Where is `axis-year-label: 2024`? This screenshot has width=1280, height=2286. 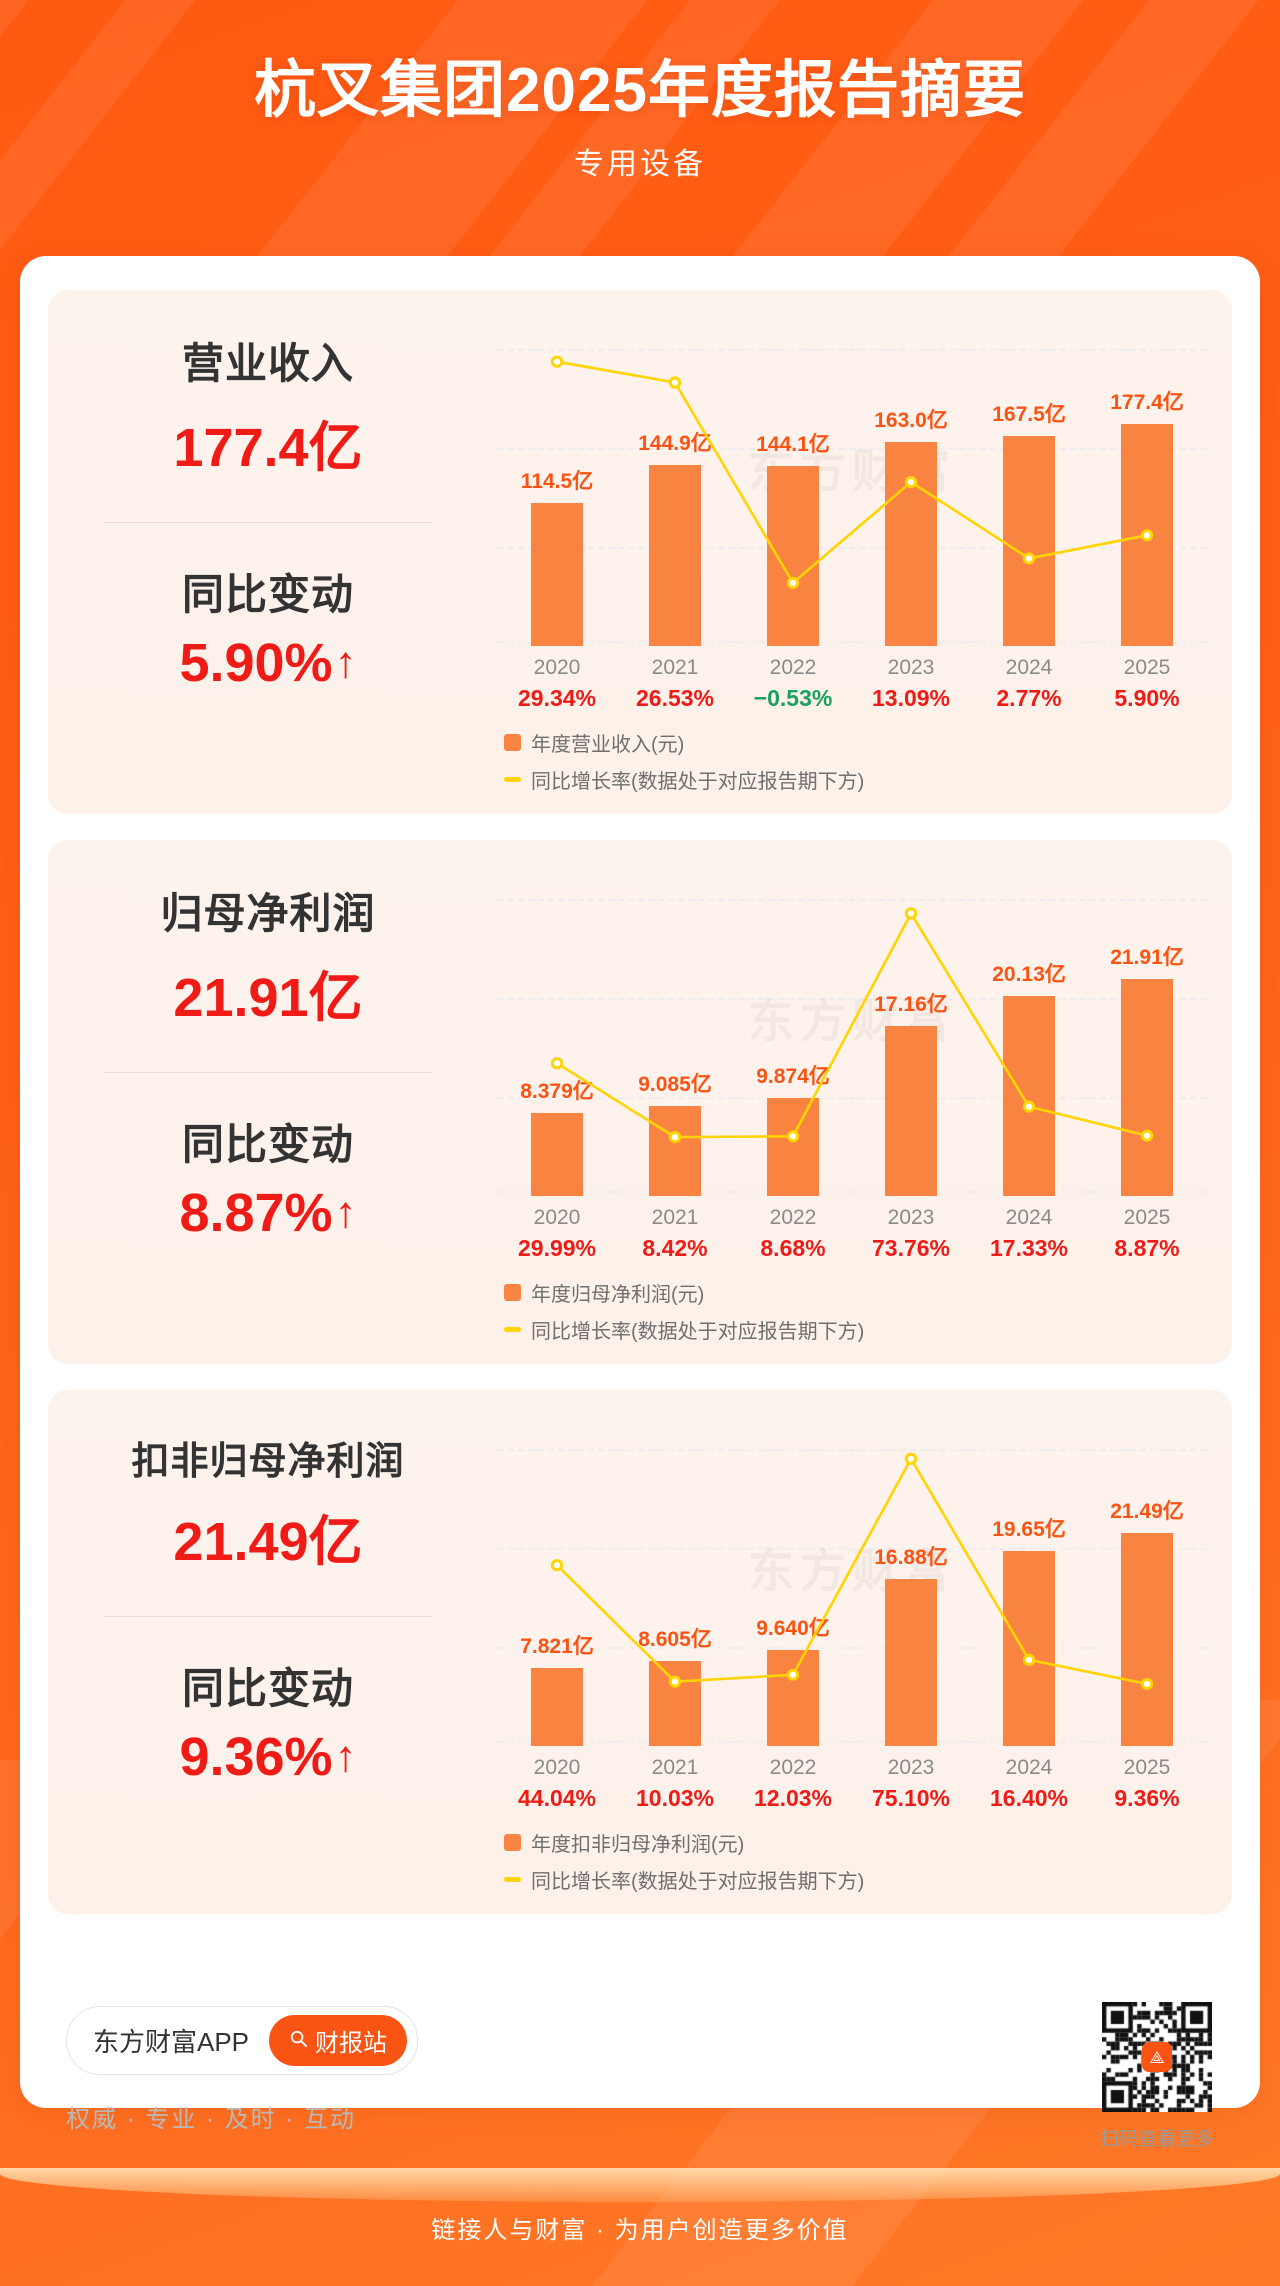 axis-year-label: 2024 is located at coordinates (1029, 1217).